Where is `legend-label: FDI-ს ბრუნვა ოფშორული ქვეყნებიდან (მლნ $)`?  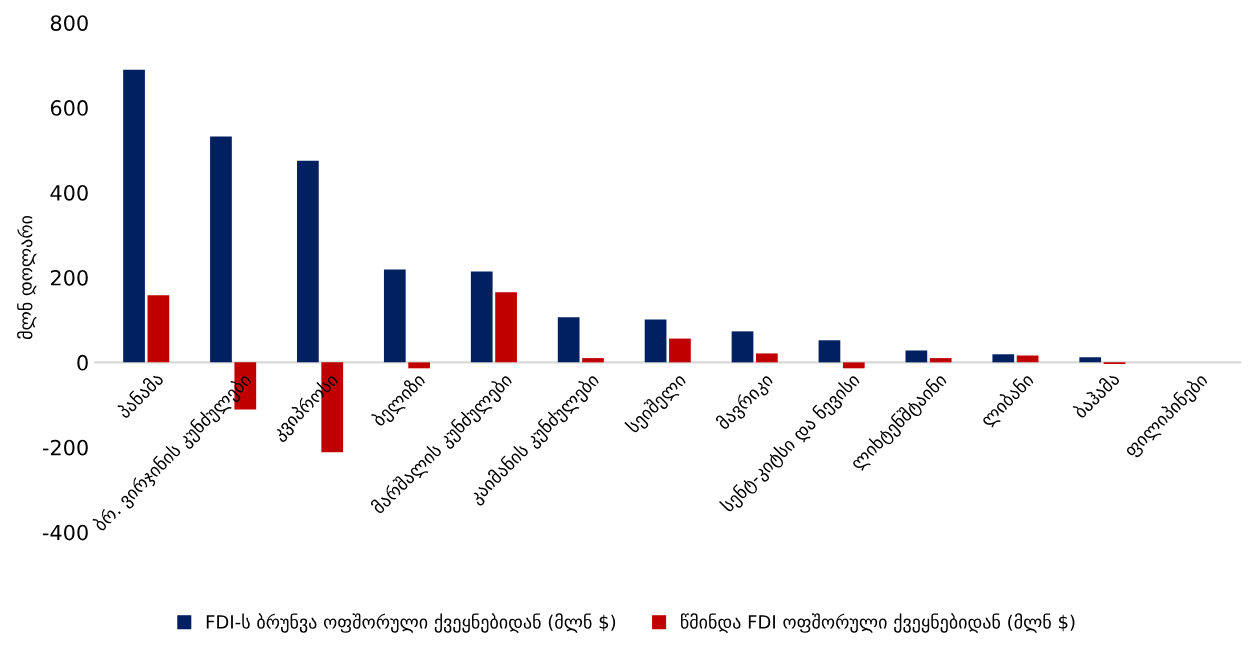
legend-label: FDI-ს ბრუნვა ოფშორული ქვეყნებიდან (მლნ $) is located at coordinates (411, 623).